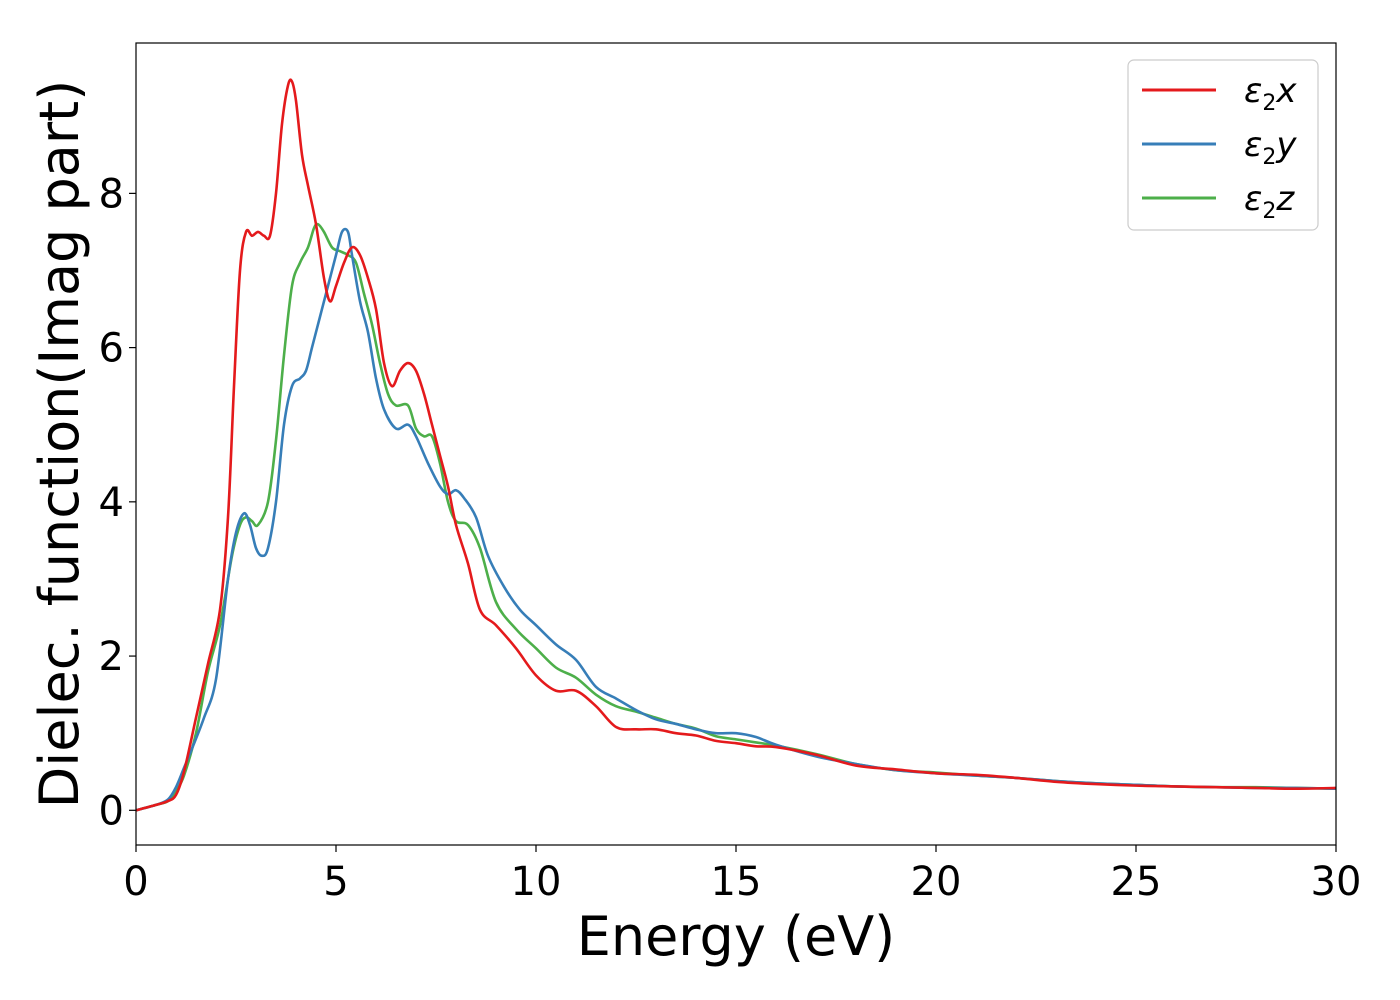  I want to click on y-tick-label: 4, so click(111, 503).